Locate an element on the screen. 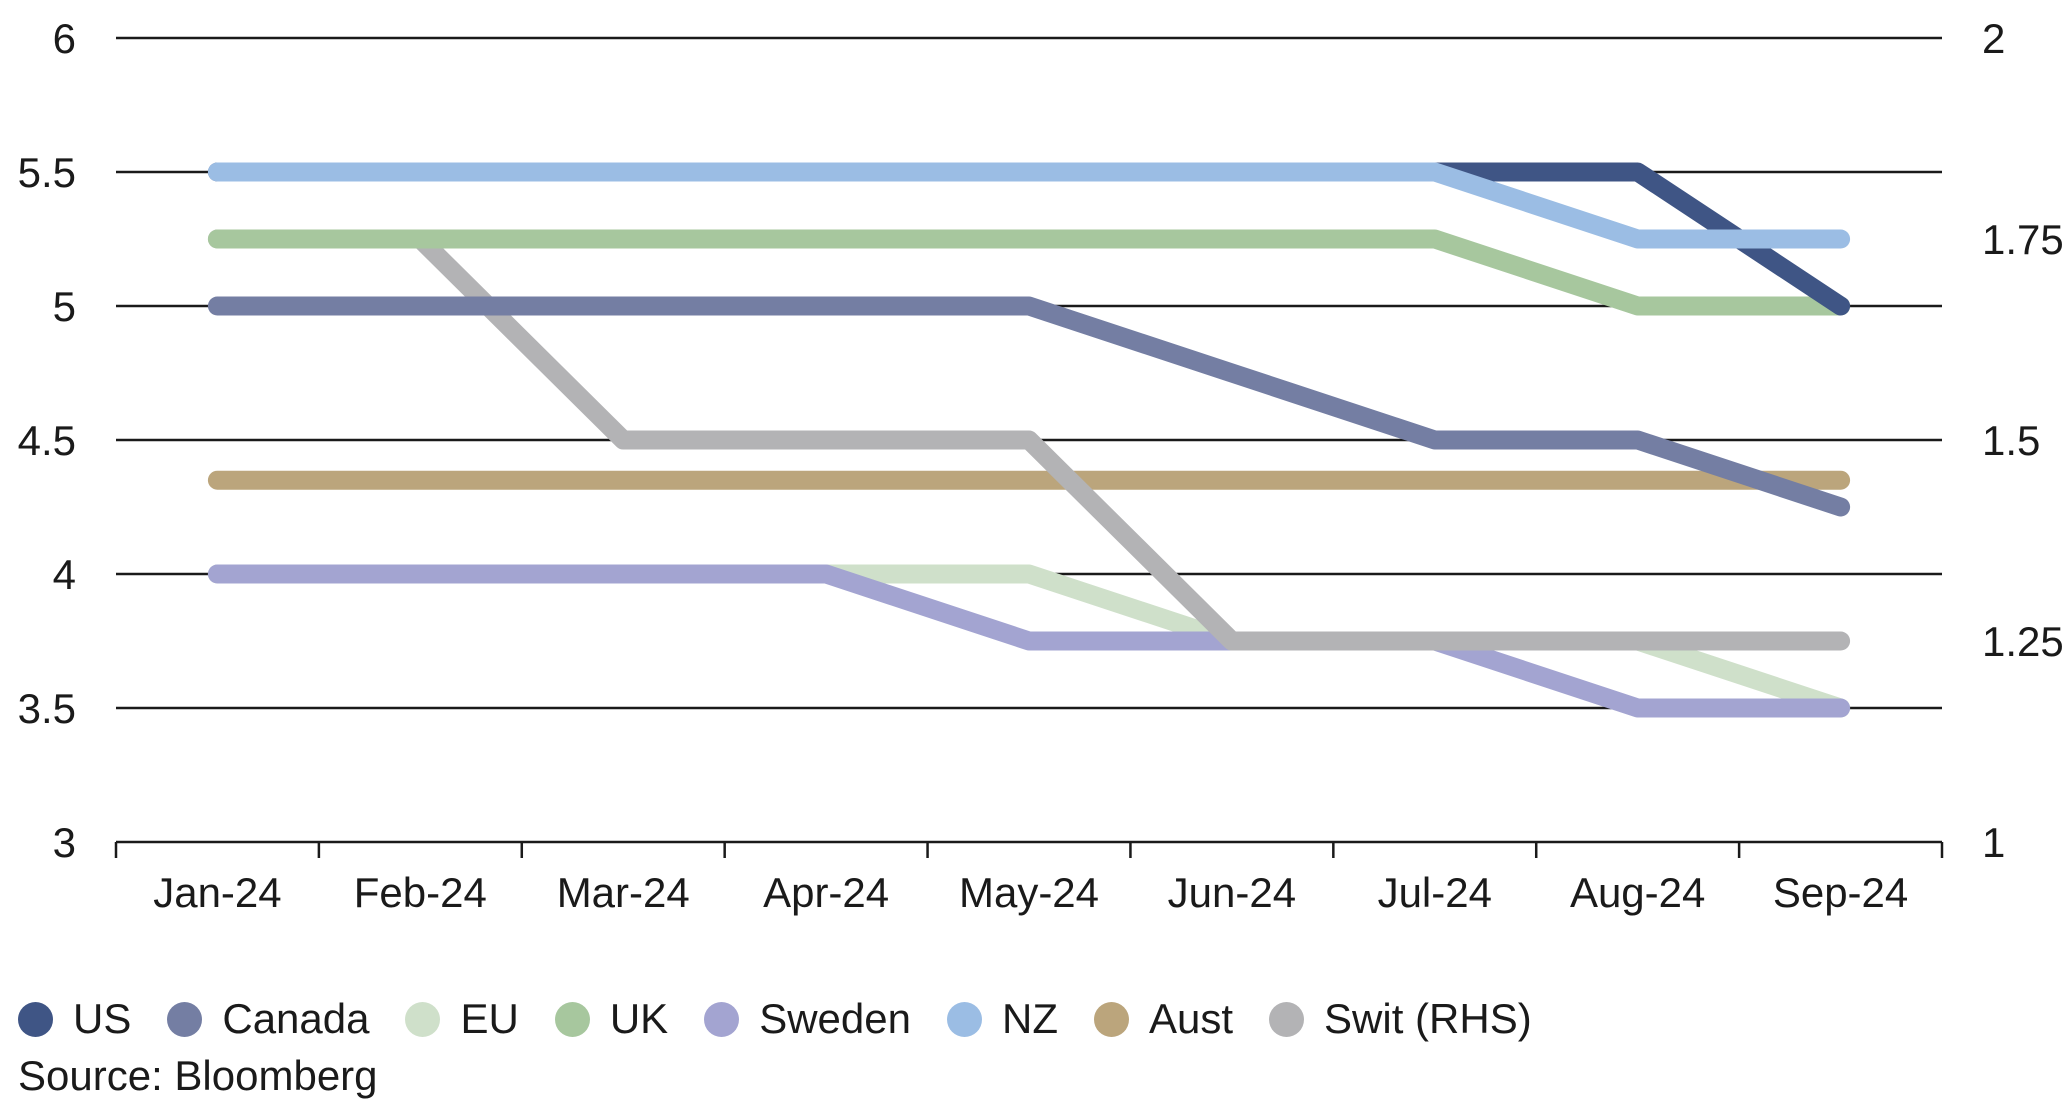  legend-label: EU is located at coordinates (489, 1018).